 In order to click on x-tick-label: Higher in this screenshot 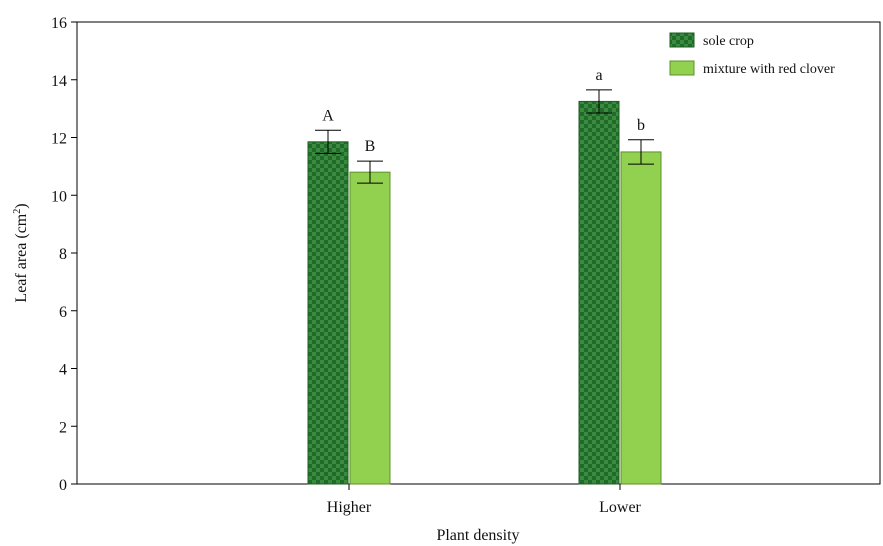, I will do `click(349, 507)`.